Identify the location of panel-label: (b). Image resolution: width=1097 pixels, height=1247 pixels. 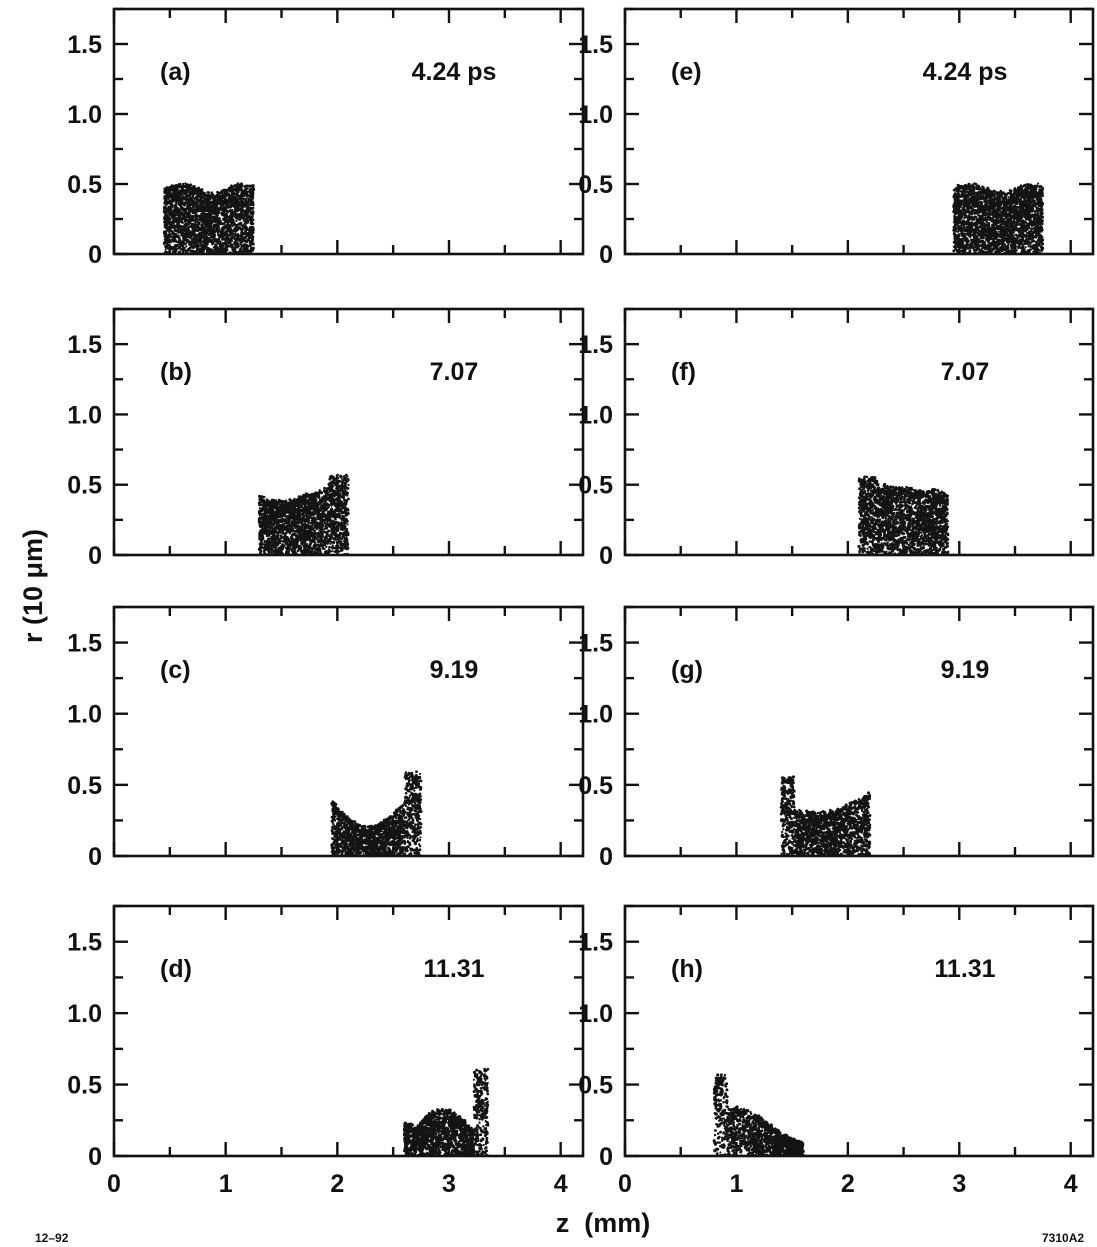
(176, 372).